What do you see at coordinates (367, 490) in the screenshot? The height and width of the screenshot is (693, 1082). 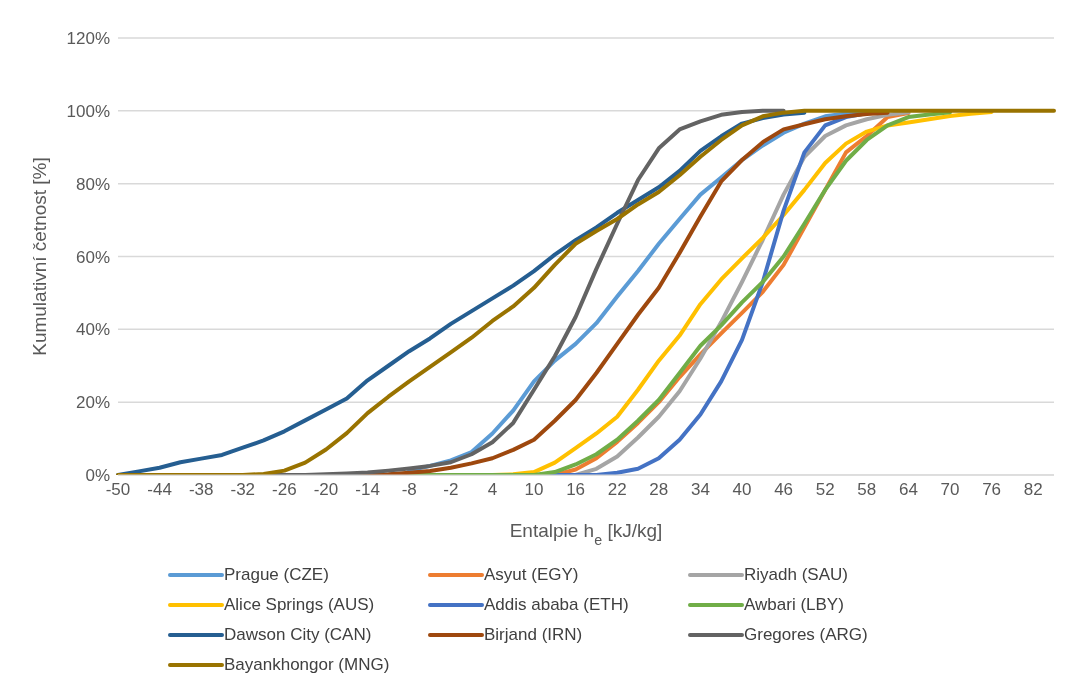 I see `x-tick-label: -14` at bounding box center [367, 490].